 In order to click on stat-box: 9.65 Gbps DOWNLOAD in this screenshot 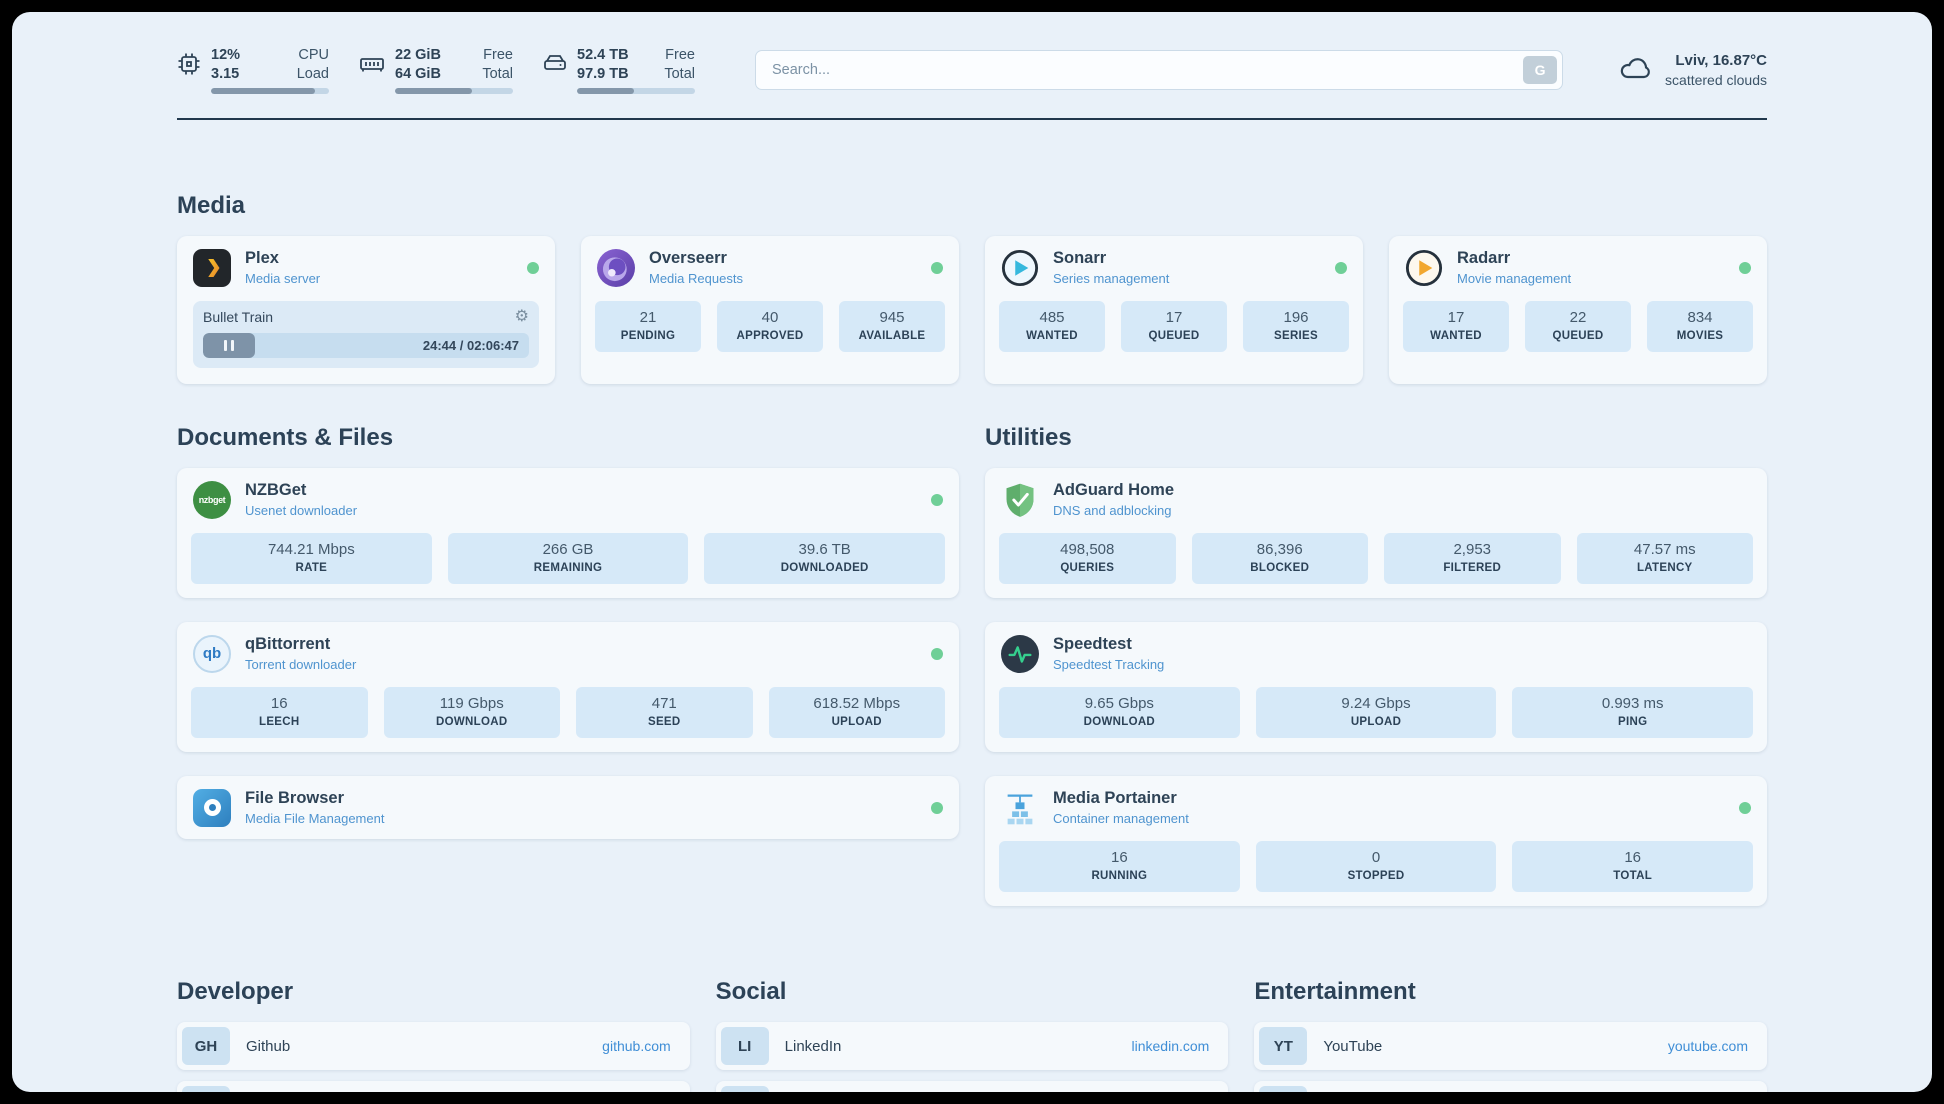, I will do `click(1119, 712)`.